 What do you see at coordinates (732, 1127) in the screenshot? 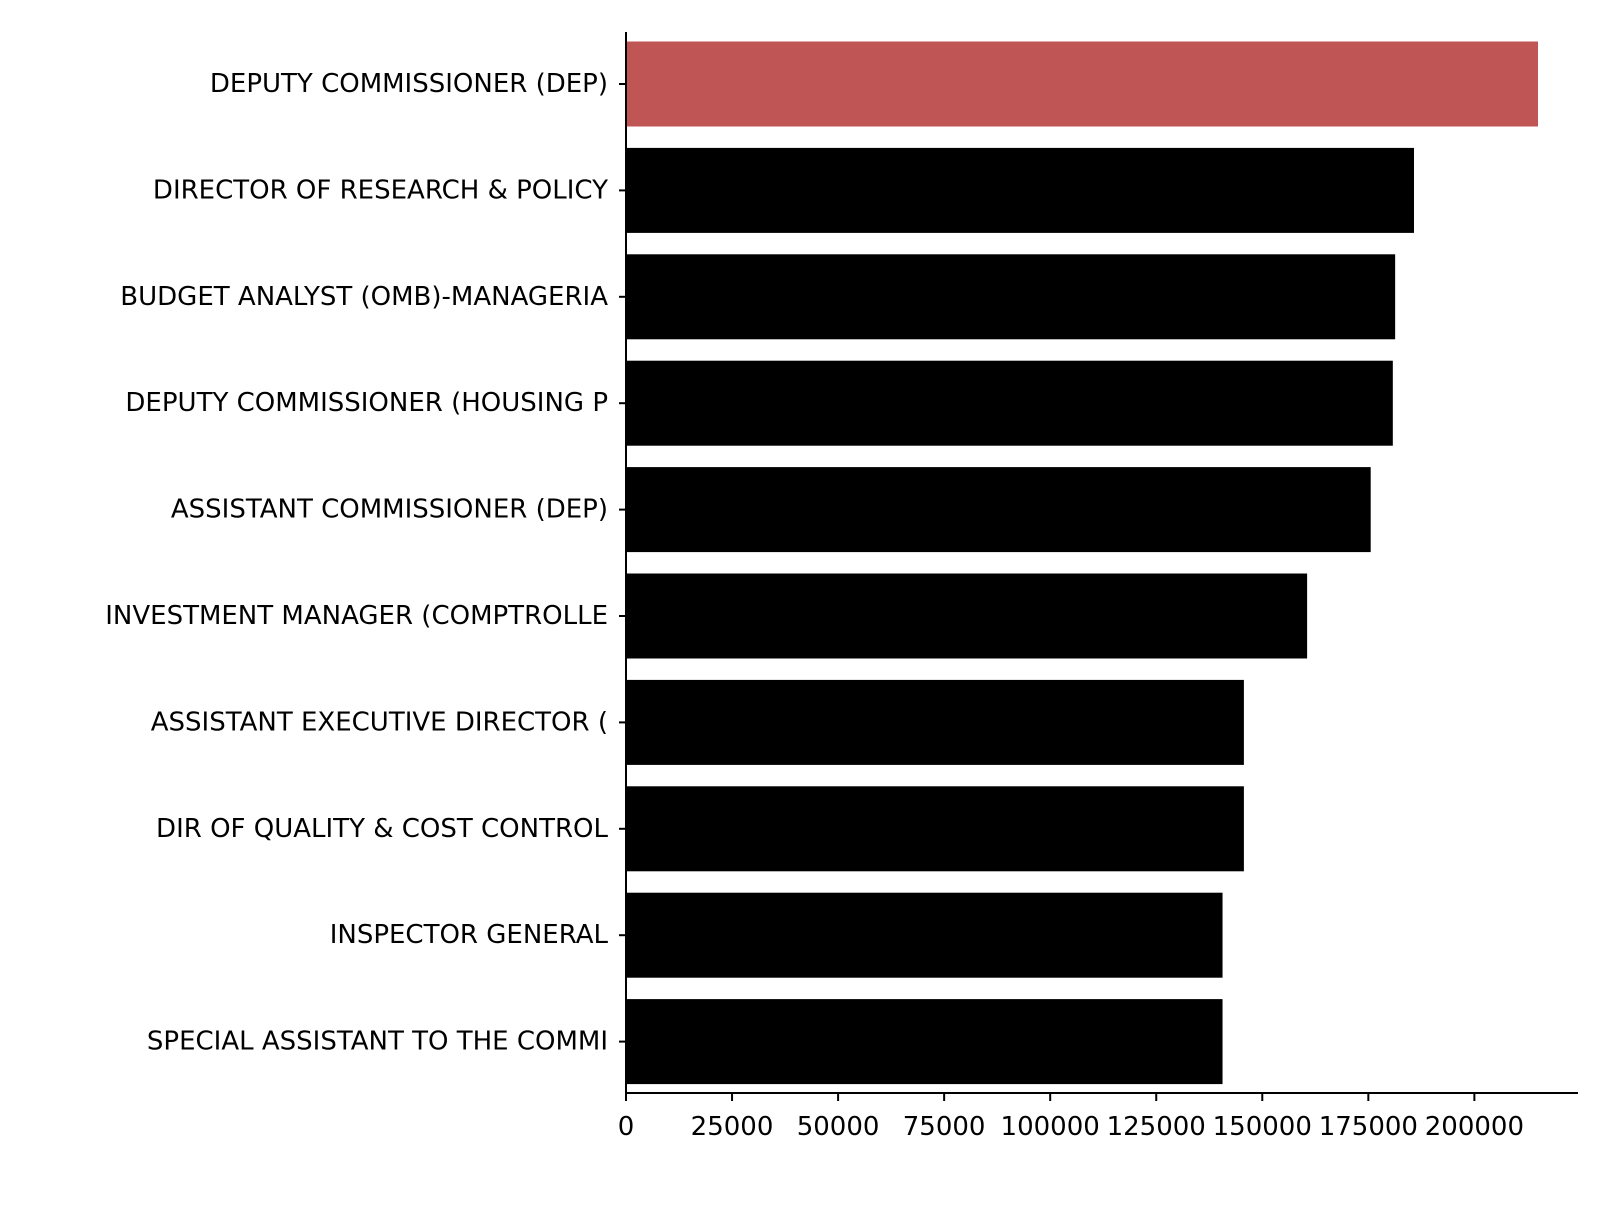
I see `x-tick-label: 25000` at bounding box center [732, 1127].